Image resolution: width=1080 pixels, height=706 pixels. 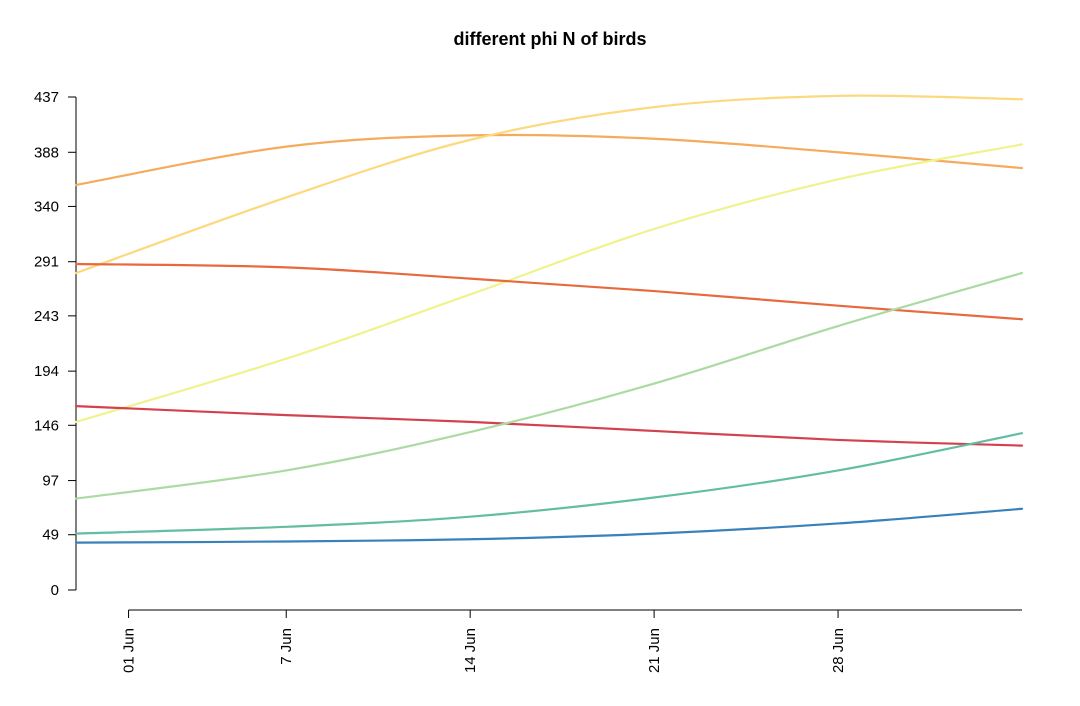 I want to click on y-tick-label: 97, so click(x=50, y=481).